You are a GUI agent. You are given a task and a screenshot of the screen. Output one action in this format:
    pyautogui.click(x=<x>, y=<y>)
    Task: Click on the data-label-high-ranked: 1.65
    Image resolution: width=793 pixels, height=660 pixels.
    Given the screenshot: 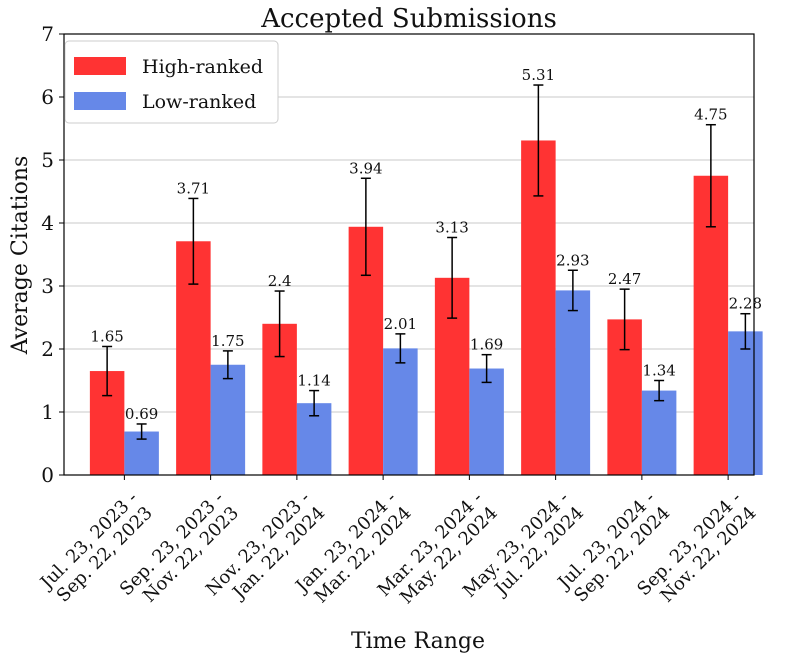 What is the action you would take?
    pyautogui.click(x=106, y=336)
    